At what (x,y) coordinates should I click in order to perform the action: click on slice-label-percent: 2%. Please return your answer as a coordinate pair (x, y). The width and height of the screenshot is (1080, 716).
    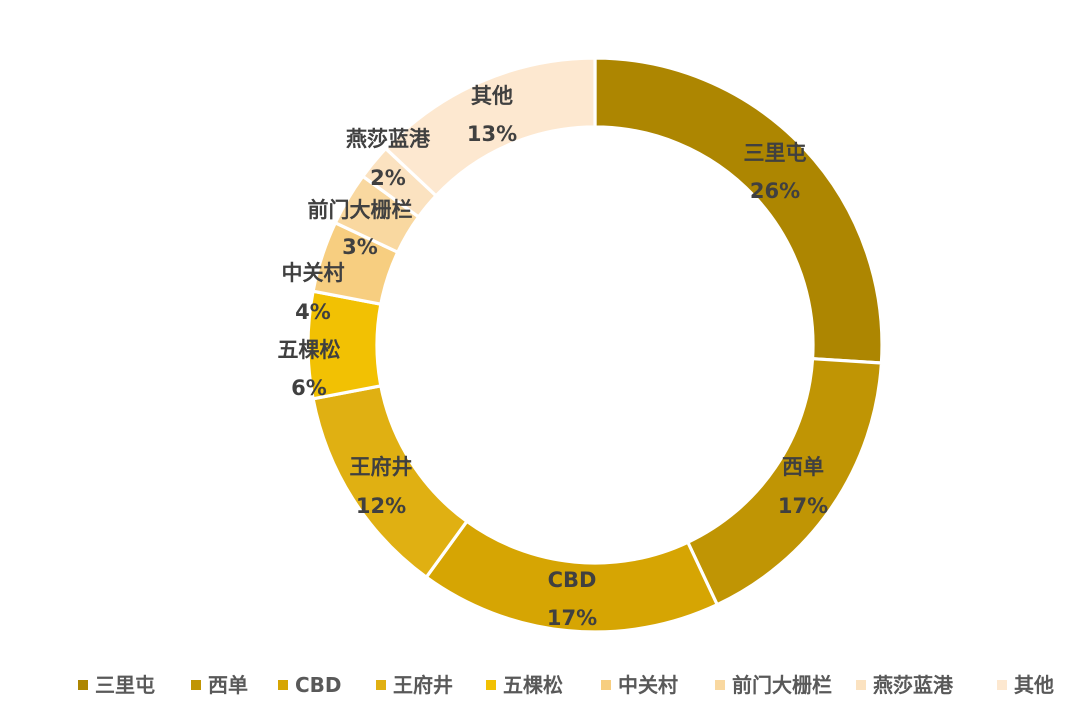
    Looking at the image, I should click on (388, 178).